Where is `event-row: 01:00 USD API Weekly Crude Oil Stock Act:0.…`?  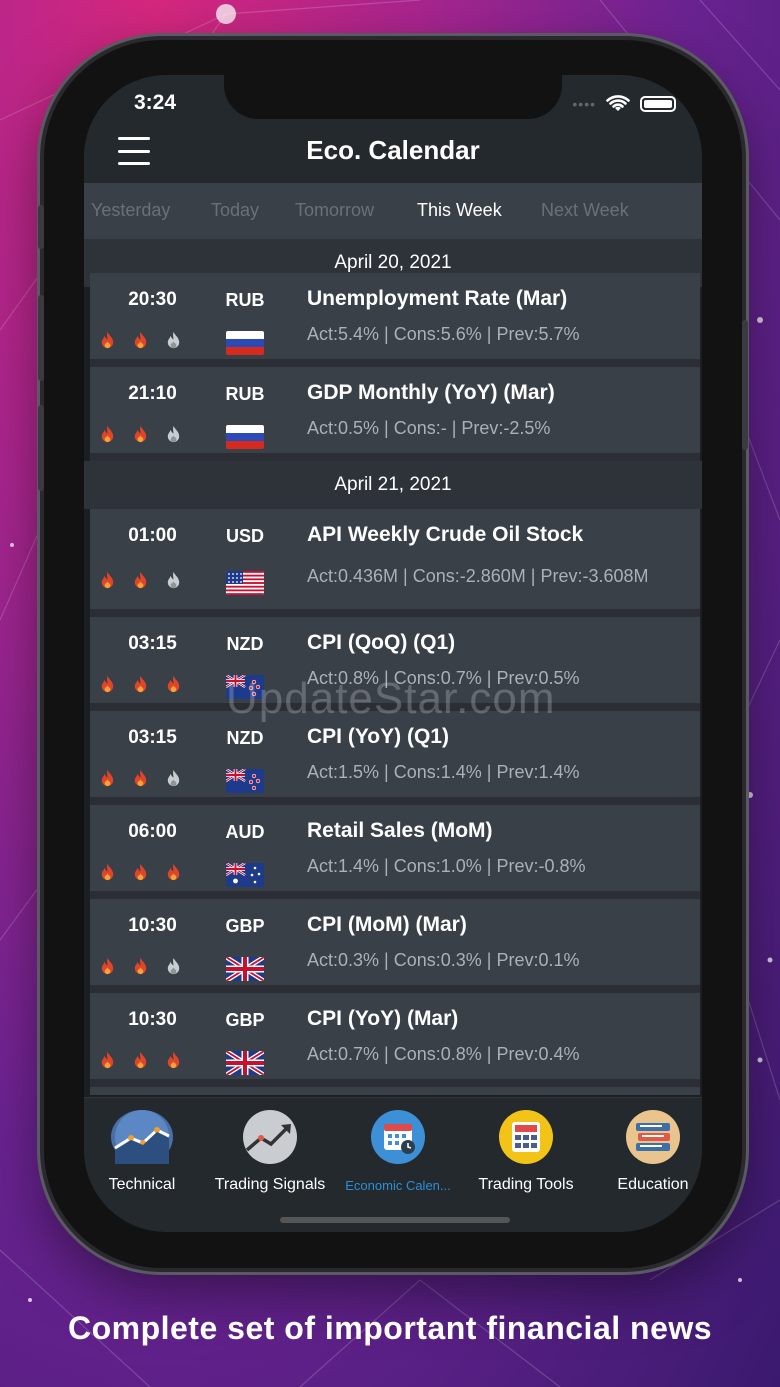 event-row: 01:00 USD API Weekly Crude Oil Stock Act:0.… is located at coordinates (395, 563).